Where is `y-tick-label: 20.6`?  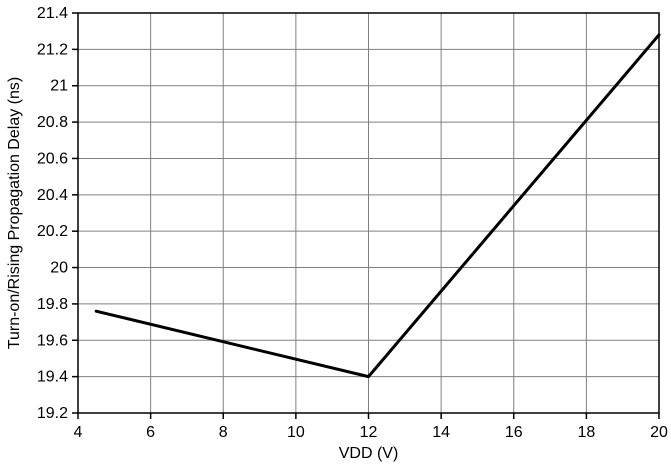 y-tick-label: 20.6 is located at coordinates (52, 158).